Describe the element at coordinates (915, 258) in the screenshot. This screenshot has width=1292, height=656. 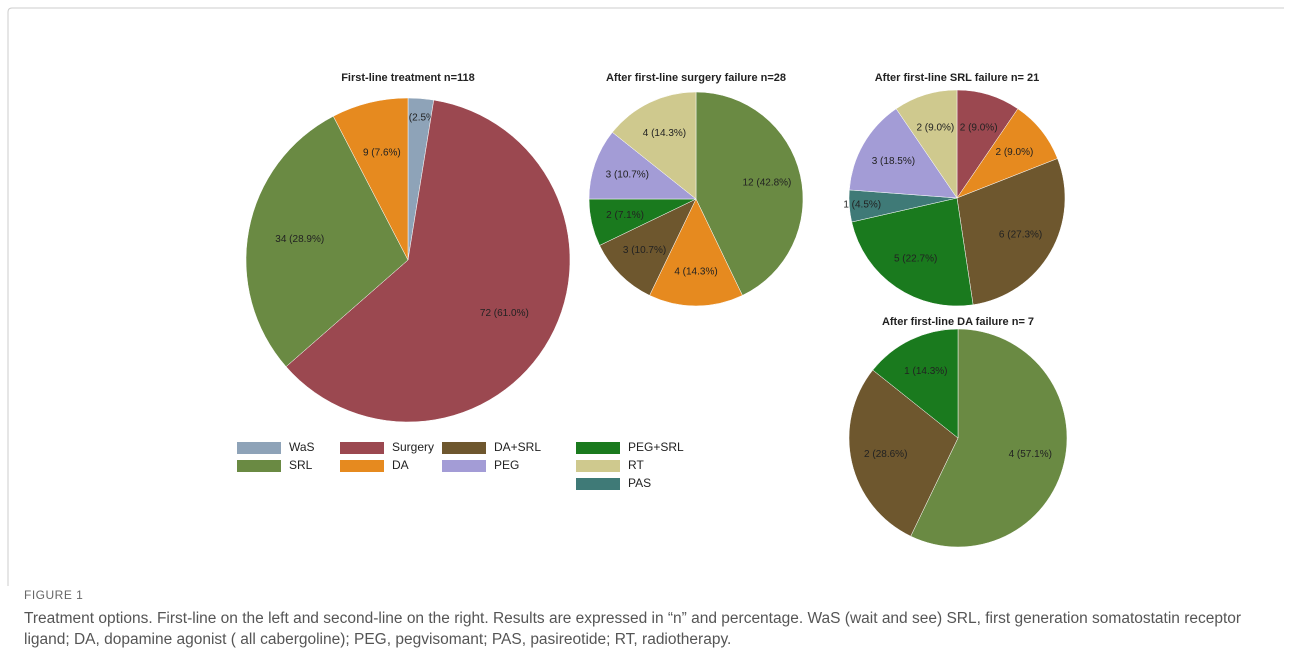
I see `slice-label: 5 (22.7%)` at that location.